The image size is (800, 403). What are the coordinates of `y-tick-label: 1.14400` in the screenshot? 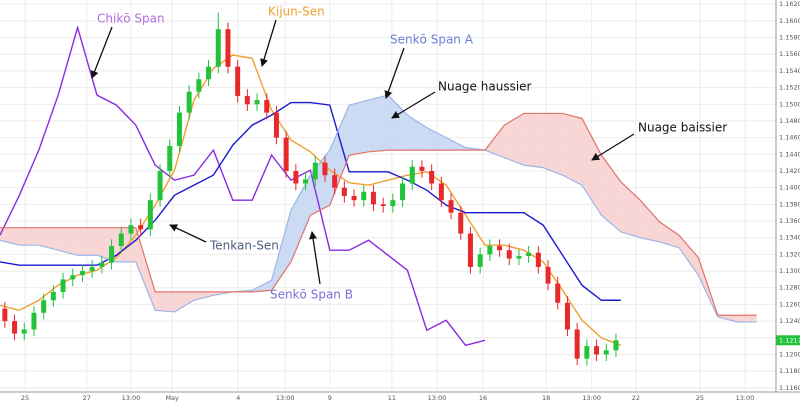 It's located at (789, 154).